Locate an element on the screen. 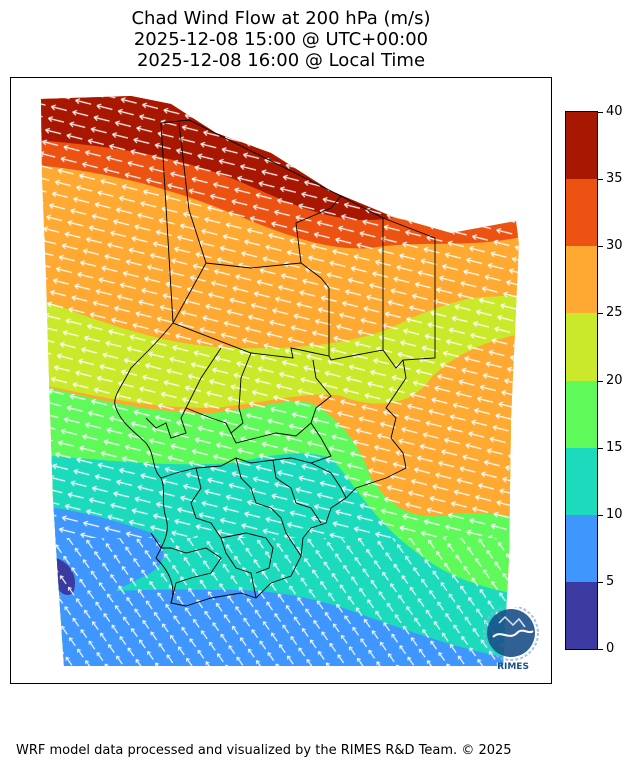 This screenshot has height=769, width=629. colorbar-tick-label: 30 is located at coordinates (614, 246).